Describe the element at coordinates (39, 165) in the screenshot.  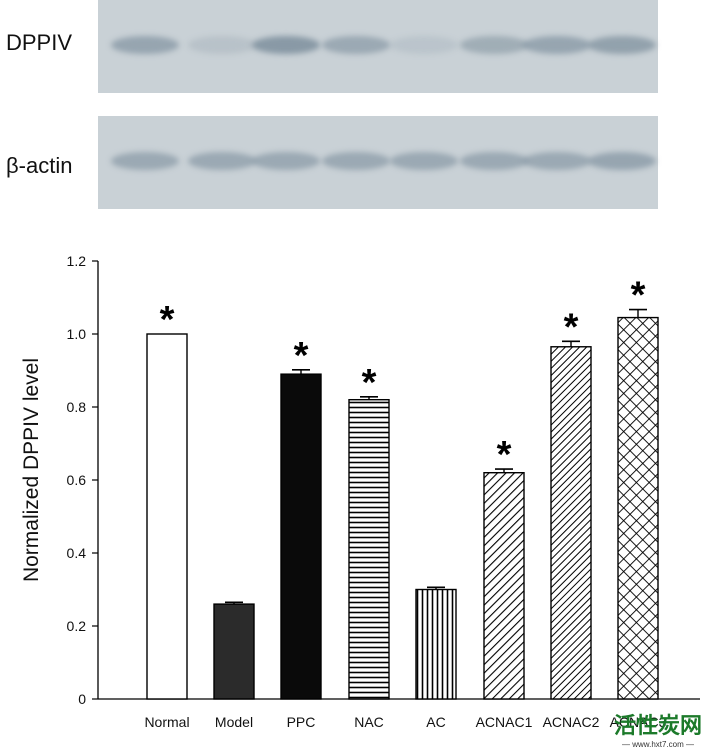
I see `beta-actin-blot-label: β-actin` at that location.